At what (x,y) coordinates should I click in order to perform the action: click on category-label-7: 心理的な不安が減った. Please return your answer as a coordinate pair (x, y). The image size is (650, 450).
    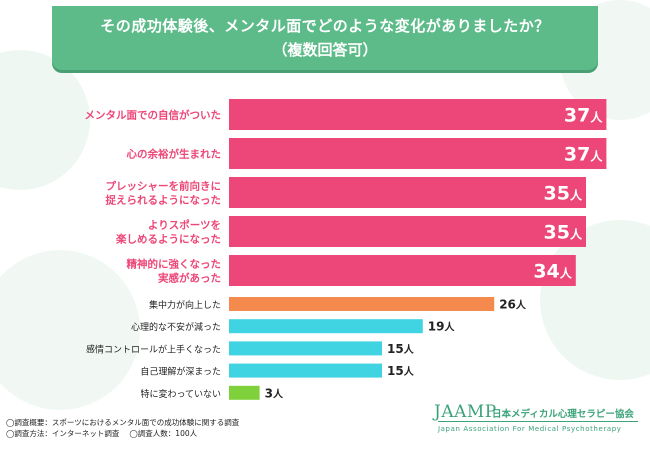
    Looking at the image, I should click on (176, 327).